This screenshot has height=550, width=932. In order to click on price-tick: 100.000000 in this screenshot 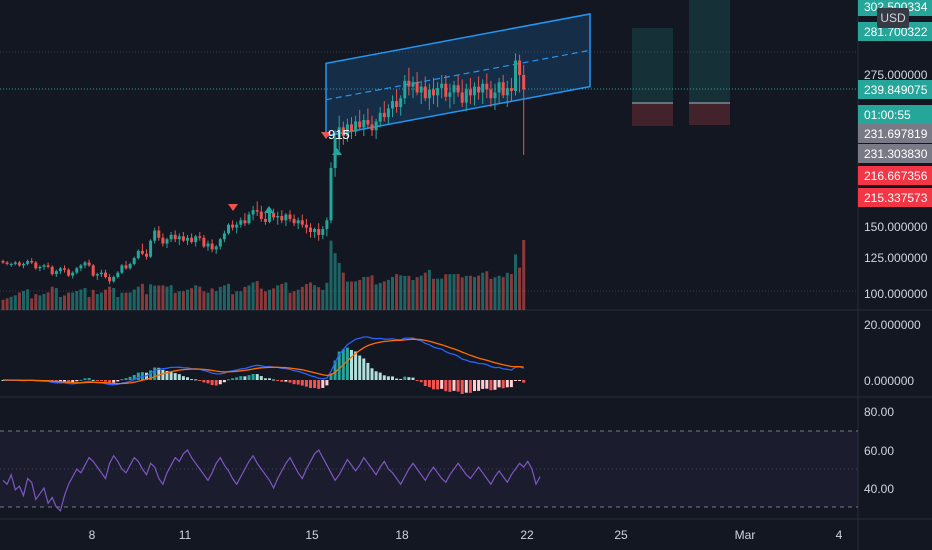, I will do `click(896, 294)`.